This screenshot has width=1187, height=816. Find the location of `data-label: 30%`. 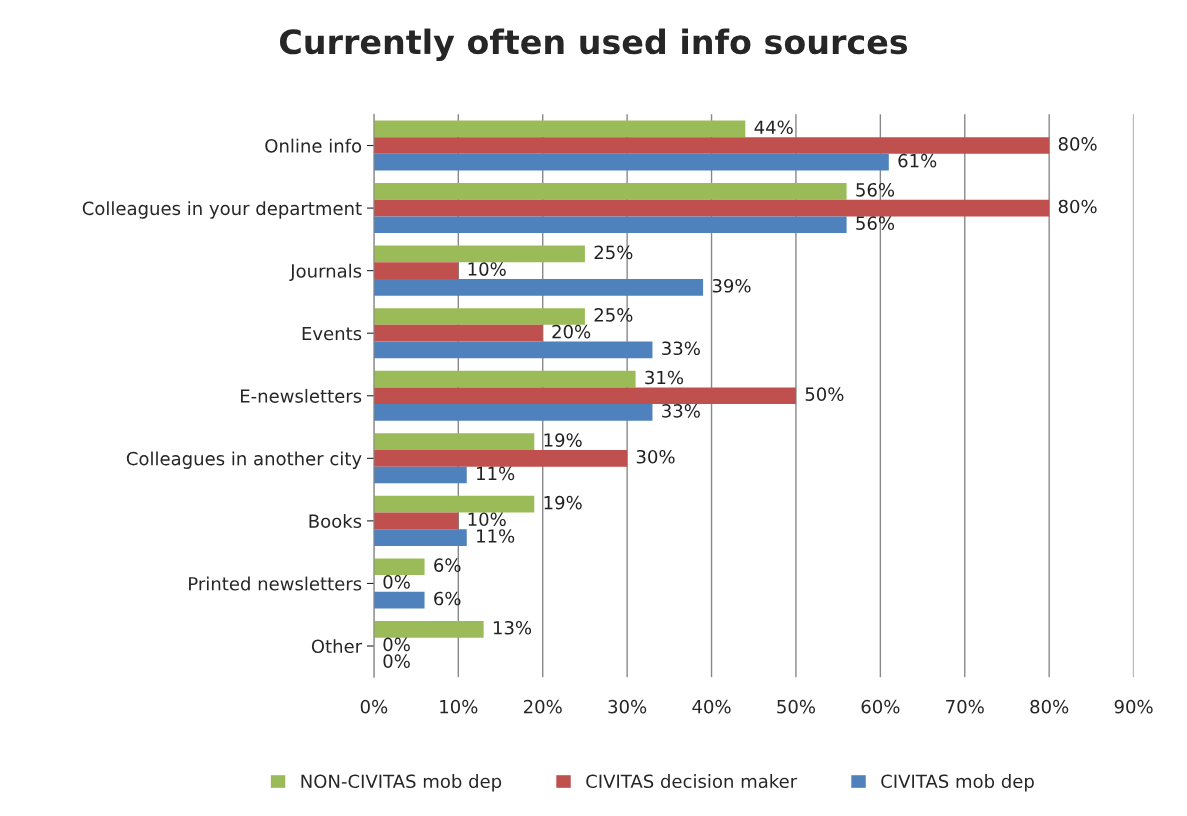

data-label: 30% is located at coordinates (655, 456).